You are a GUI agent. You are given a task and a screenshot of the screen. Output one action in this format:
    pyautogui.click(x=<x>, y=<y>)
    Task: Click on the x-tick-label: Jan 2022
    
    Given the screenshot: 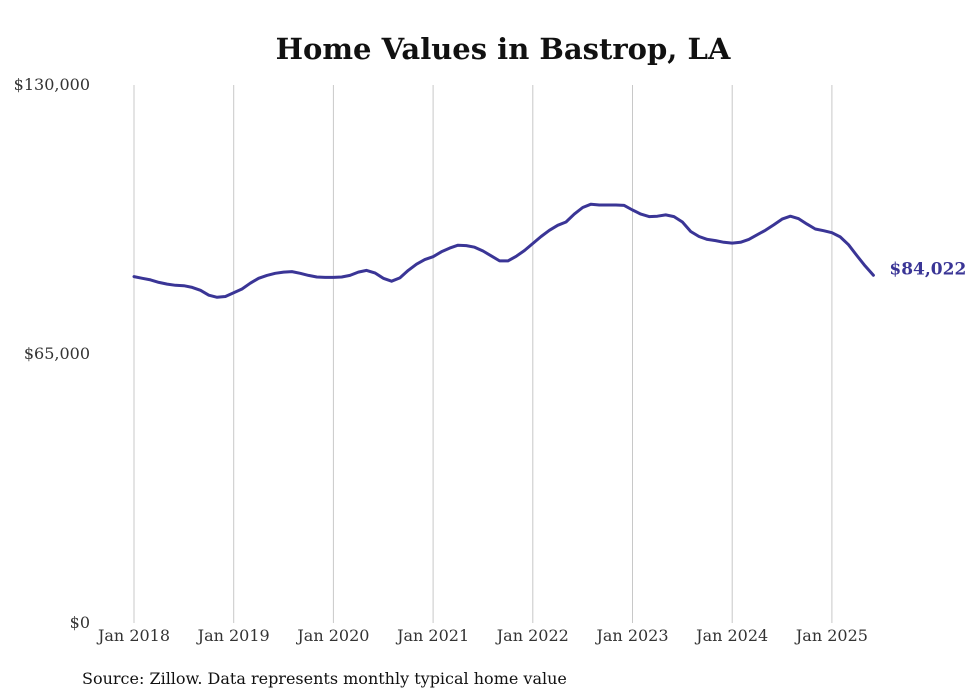 What is the action you would take?
    pyautogui.click(x=532, y=635)
    